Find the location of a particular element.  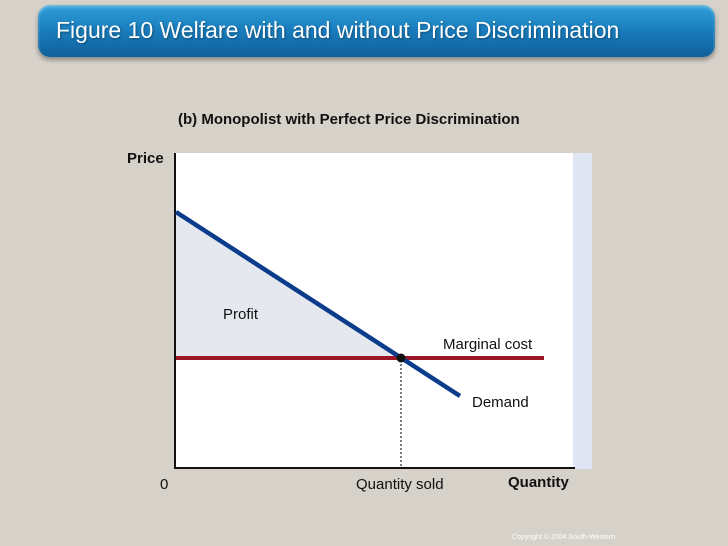

y-axis-label: Price is located at coordinates (145, 158).